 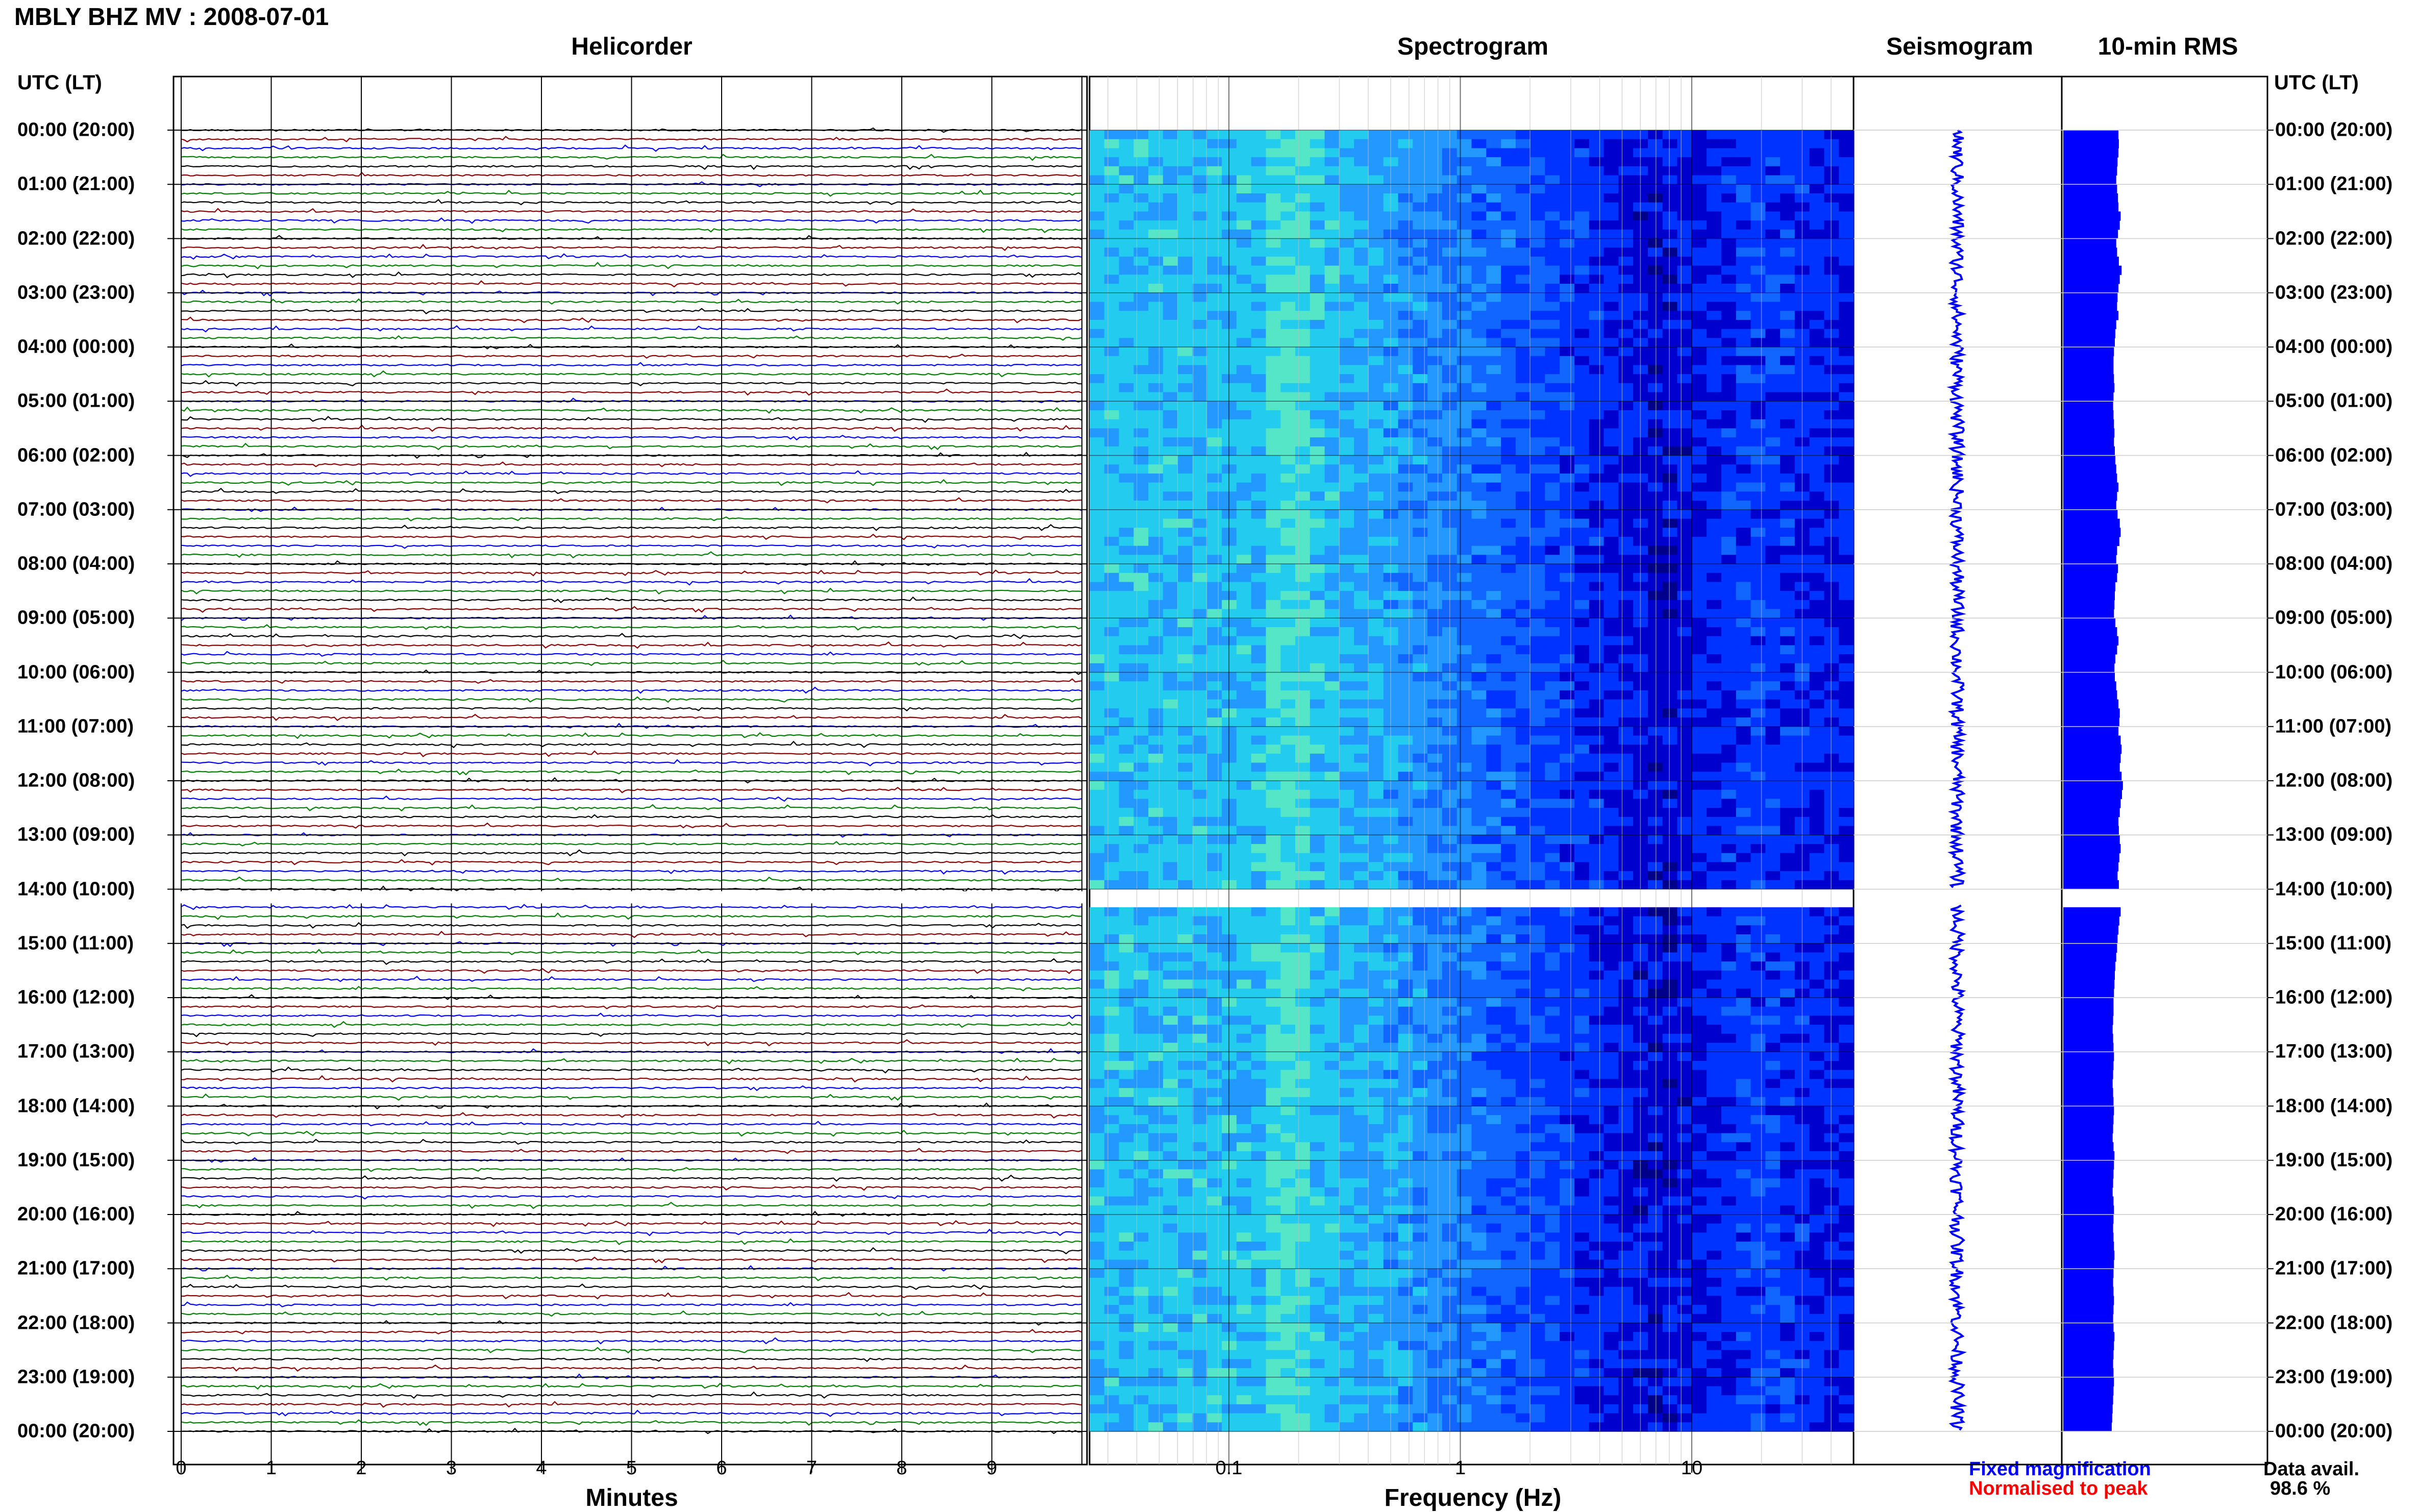 I want to click on spectrogram-title: Spectrogram, so click(x=1473, y=46).